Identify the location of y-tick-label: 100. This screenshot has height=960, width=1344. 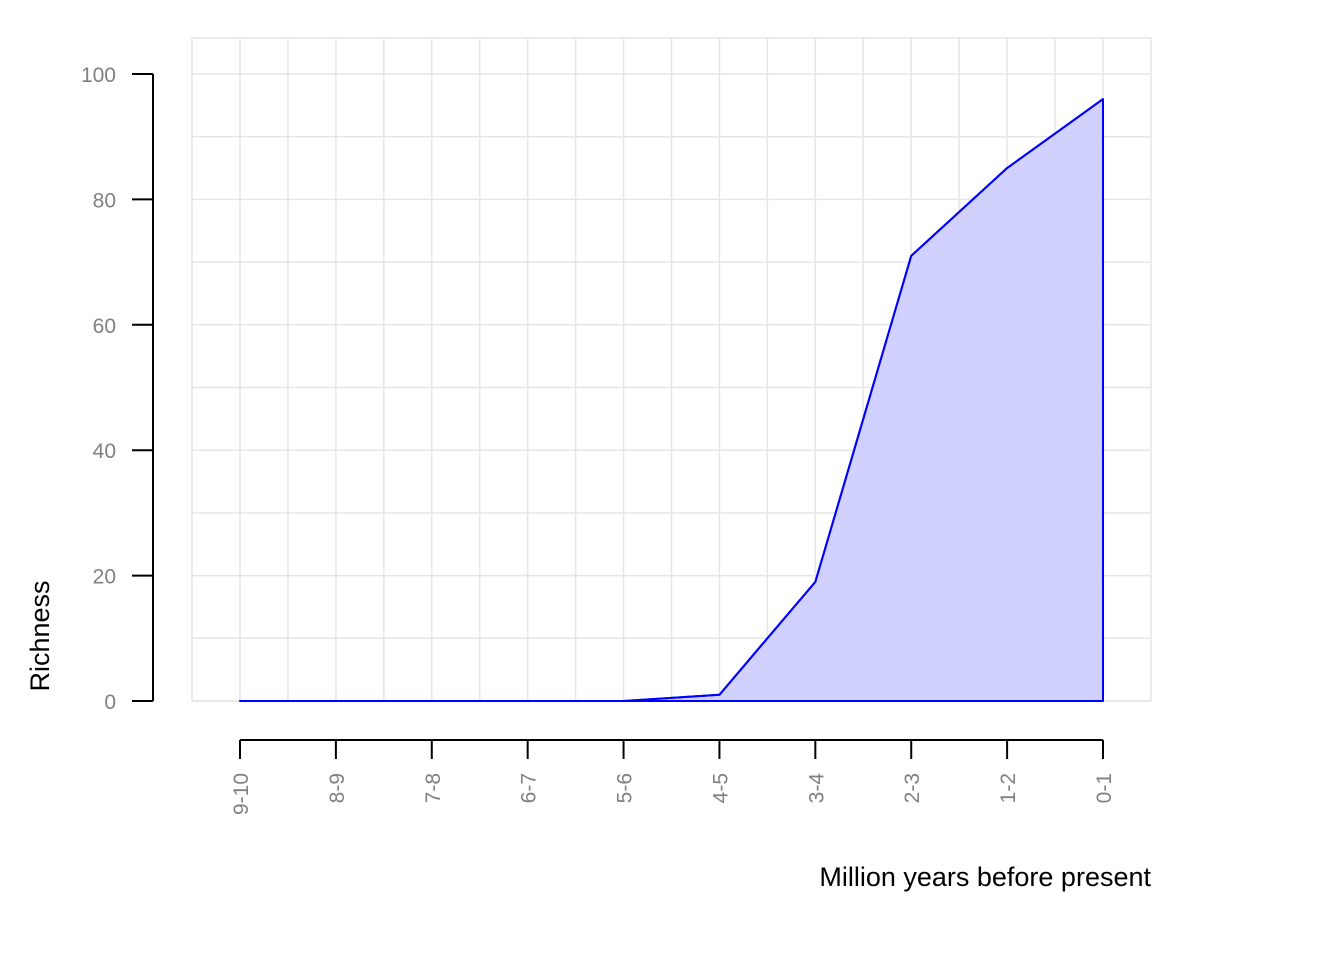
(98, 75).